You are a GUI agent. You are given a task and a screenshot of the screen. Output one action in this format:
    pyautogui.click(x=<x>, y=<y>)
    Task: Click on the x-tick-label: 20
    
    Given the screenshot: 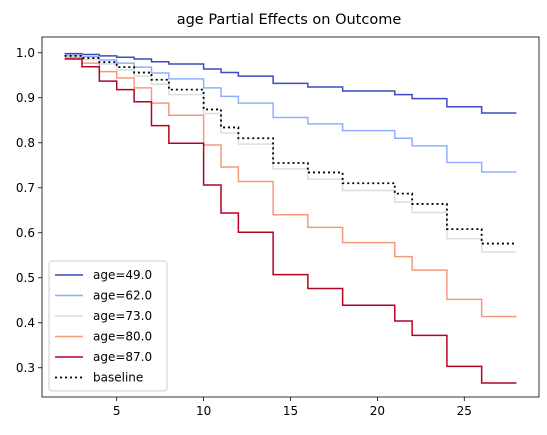 What is the action you would take?
    pyautogui.click(x=377, y=411)
    